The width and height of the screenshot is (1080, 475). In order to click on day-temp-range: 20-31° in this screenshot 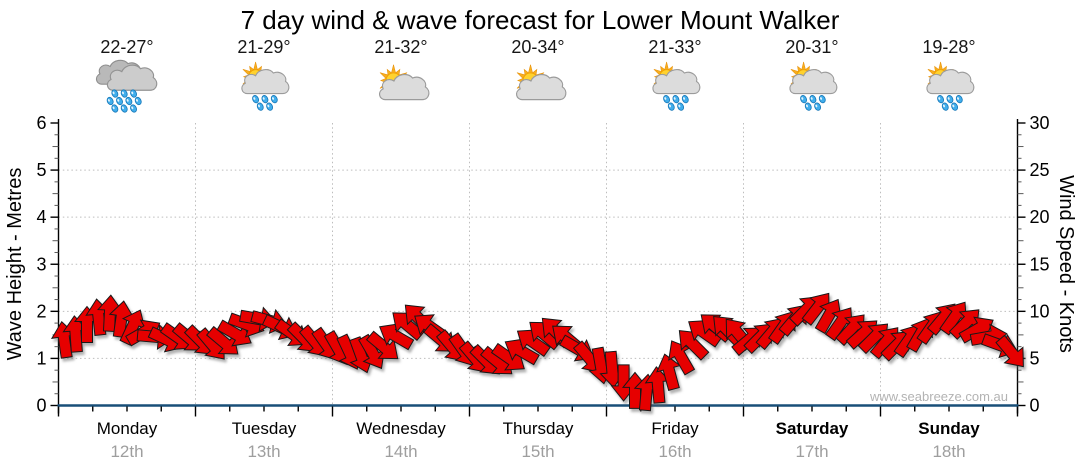, I will do `click(812, 47)`.